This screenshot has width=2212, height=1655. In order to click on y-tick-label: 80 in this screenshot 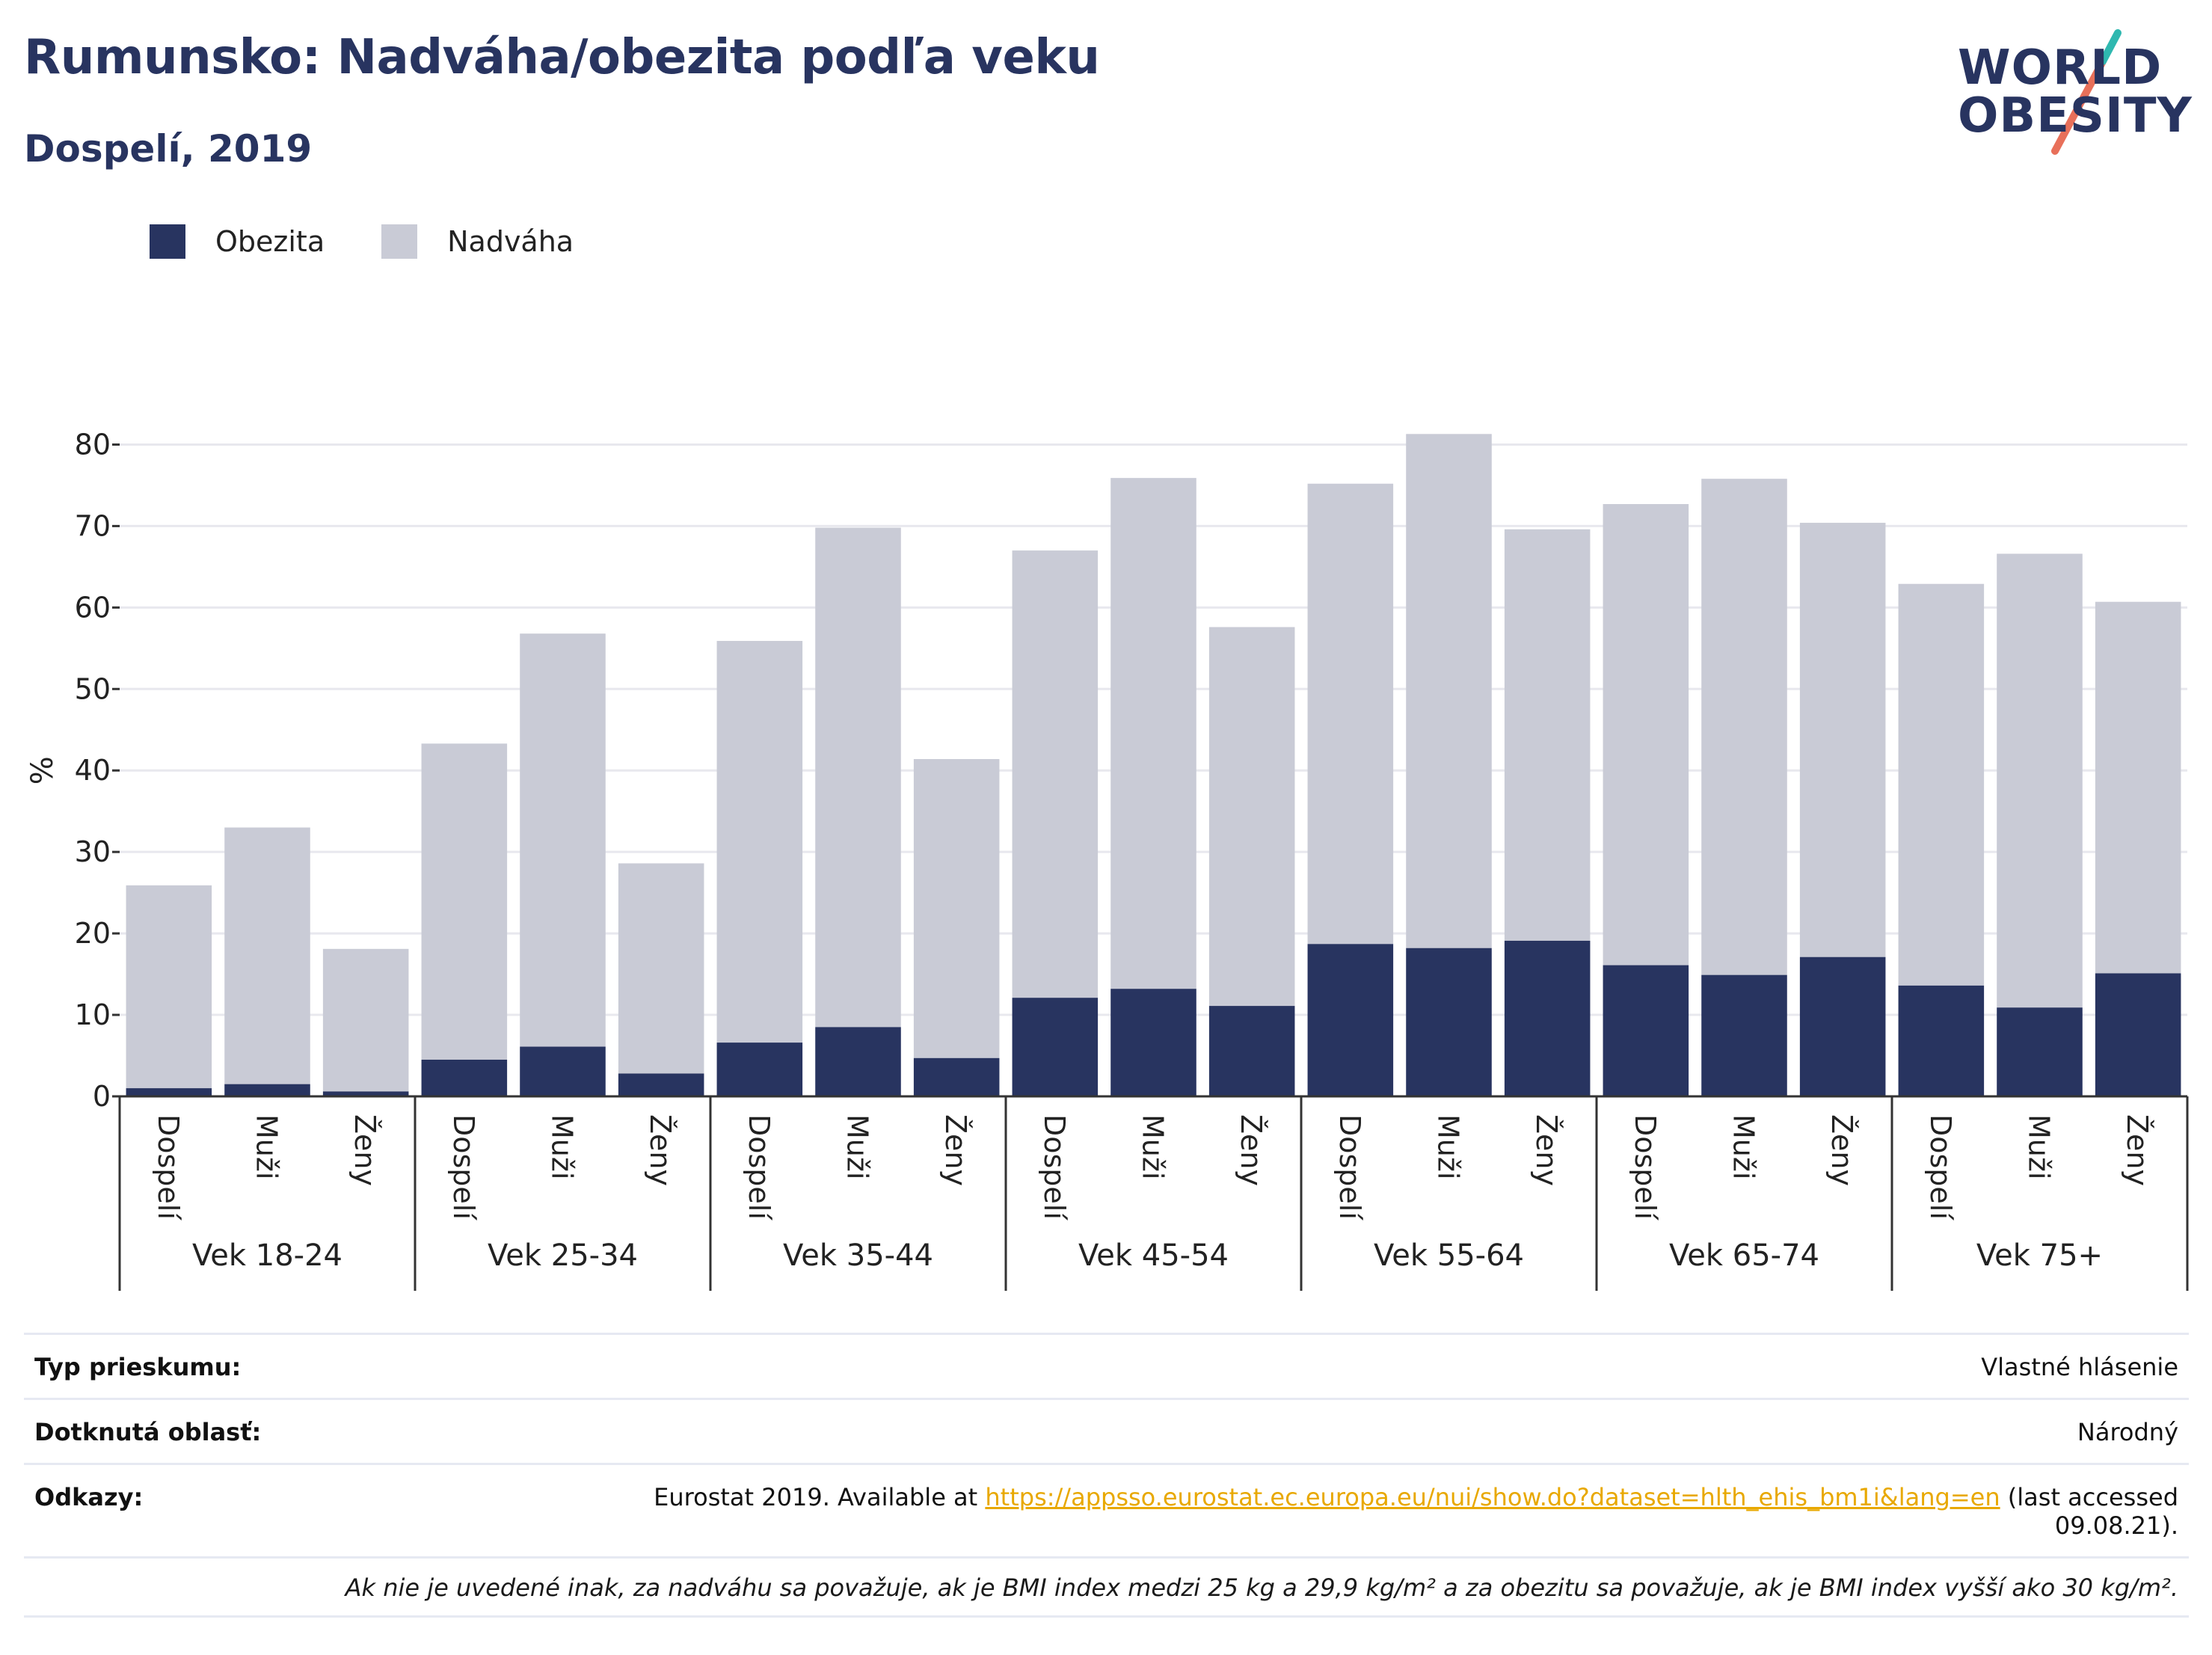, I will do `click(93, 444)`.